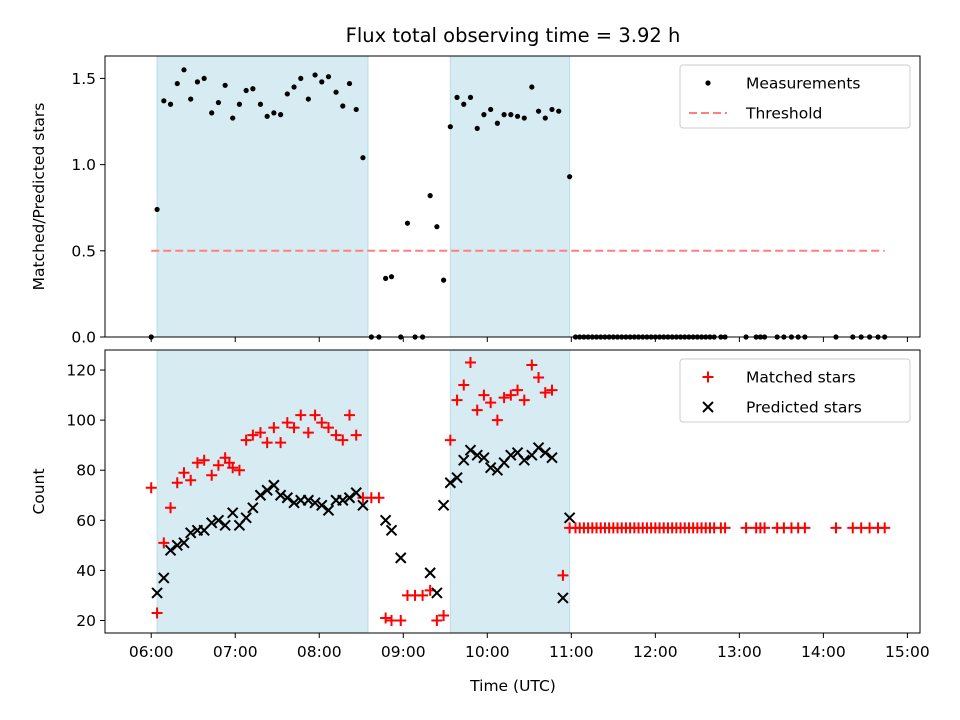  Describe the element at coordinates (39, 491) in the screenshot. I see `count-y-axis-label: Count` at that location.